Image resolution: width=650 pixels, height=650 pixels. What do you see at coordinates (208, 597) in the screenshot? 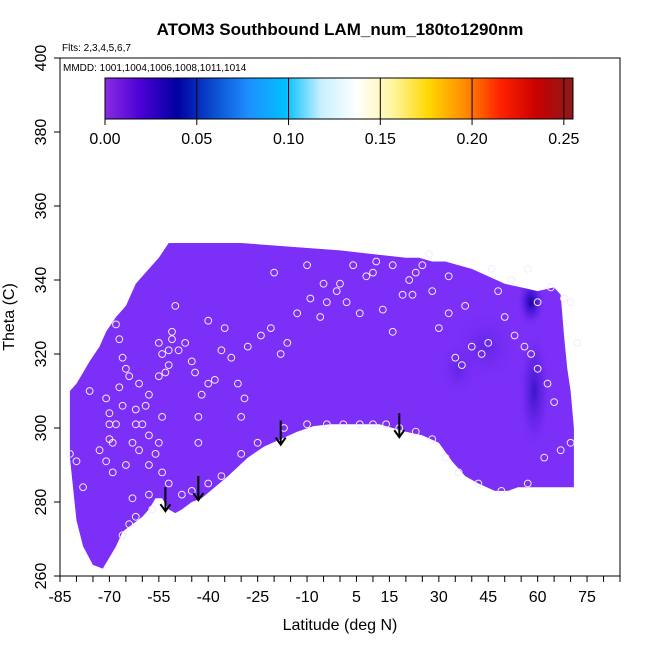
I see `x-tick-label: -40` at bounding box center [208, 597].